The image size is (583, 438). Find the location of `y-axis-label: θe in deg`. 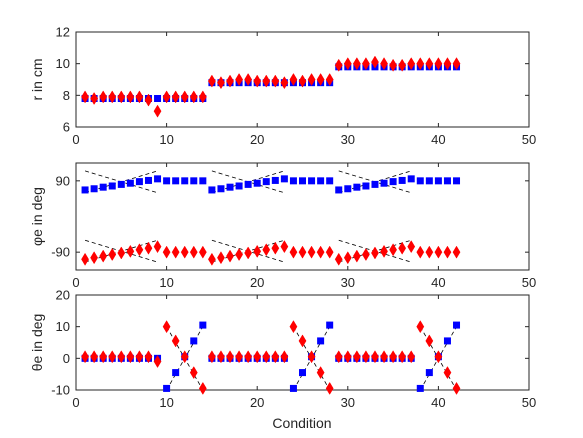

y-axis-label: θe in deg is located at coordinates (37, 343).